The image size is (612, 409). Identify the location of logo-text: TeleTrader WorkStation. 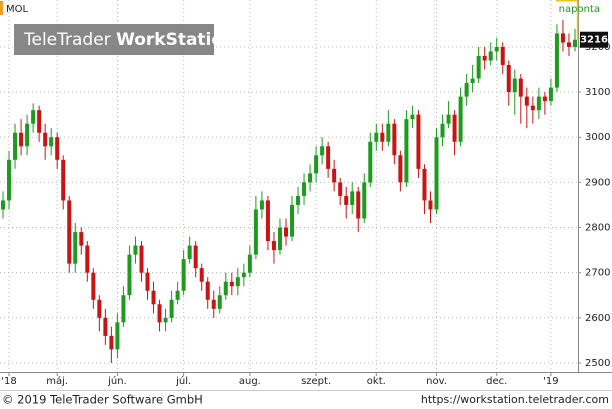
(129, 40).